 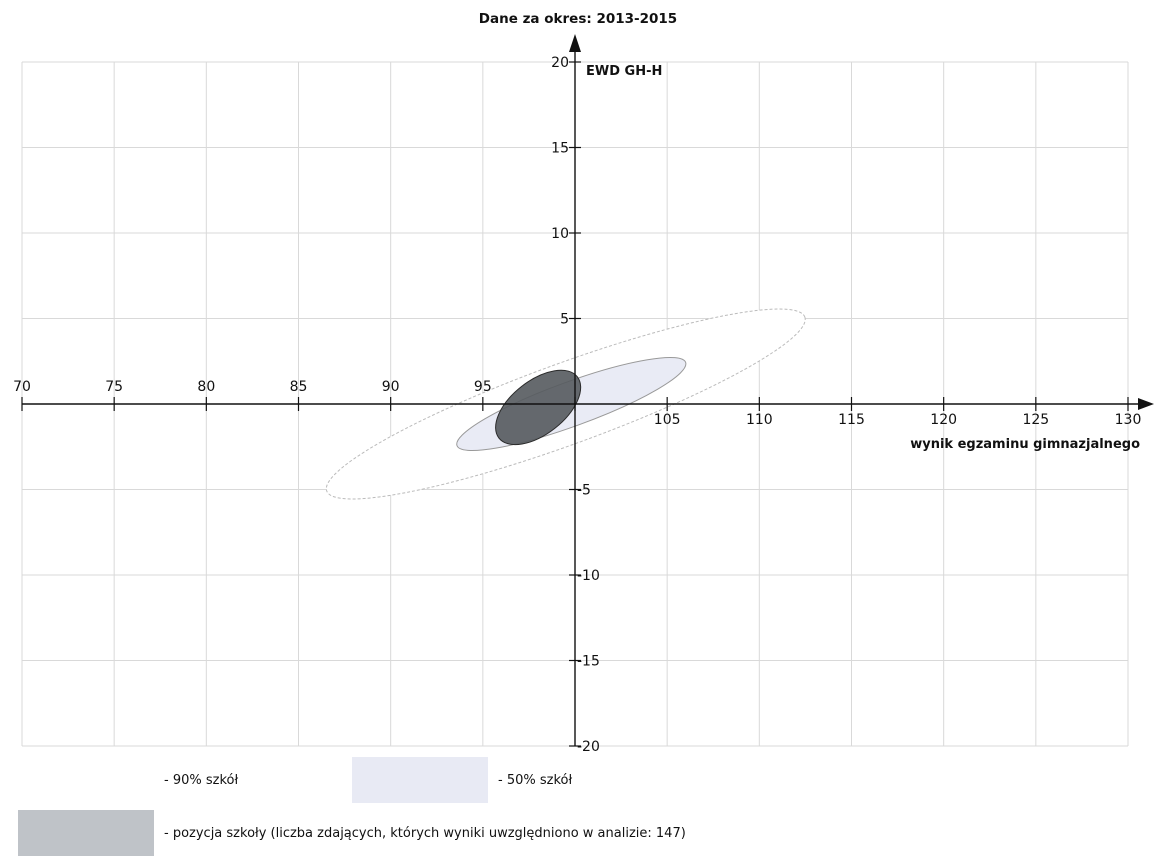 What do you see at coordinates (299, 387) in the screenshot?
I see `x-tick-label: 85` at bounding box center [299, 387].